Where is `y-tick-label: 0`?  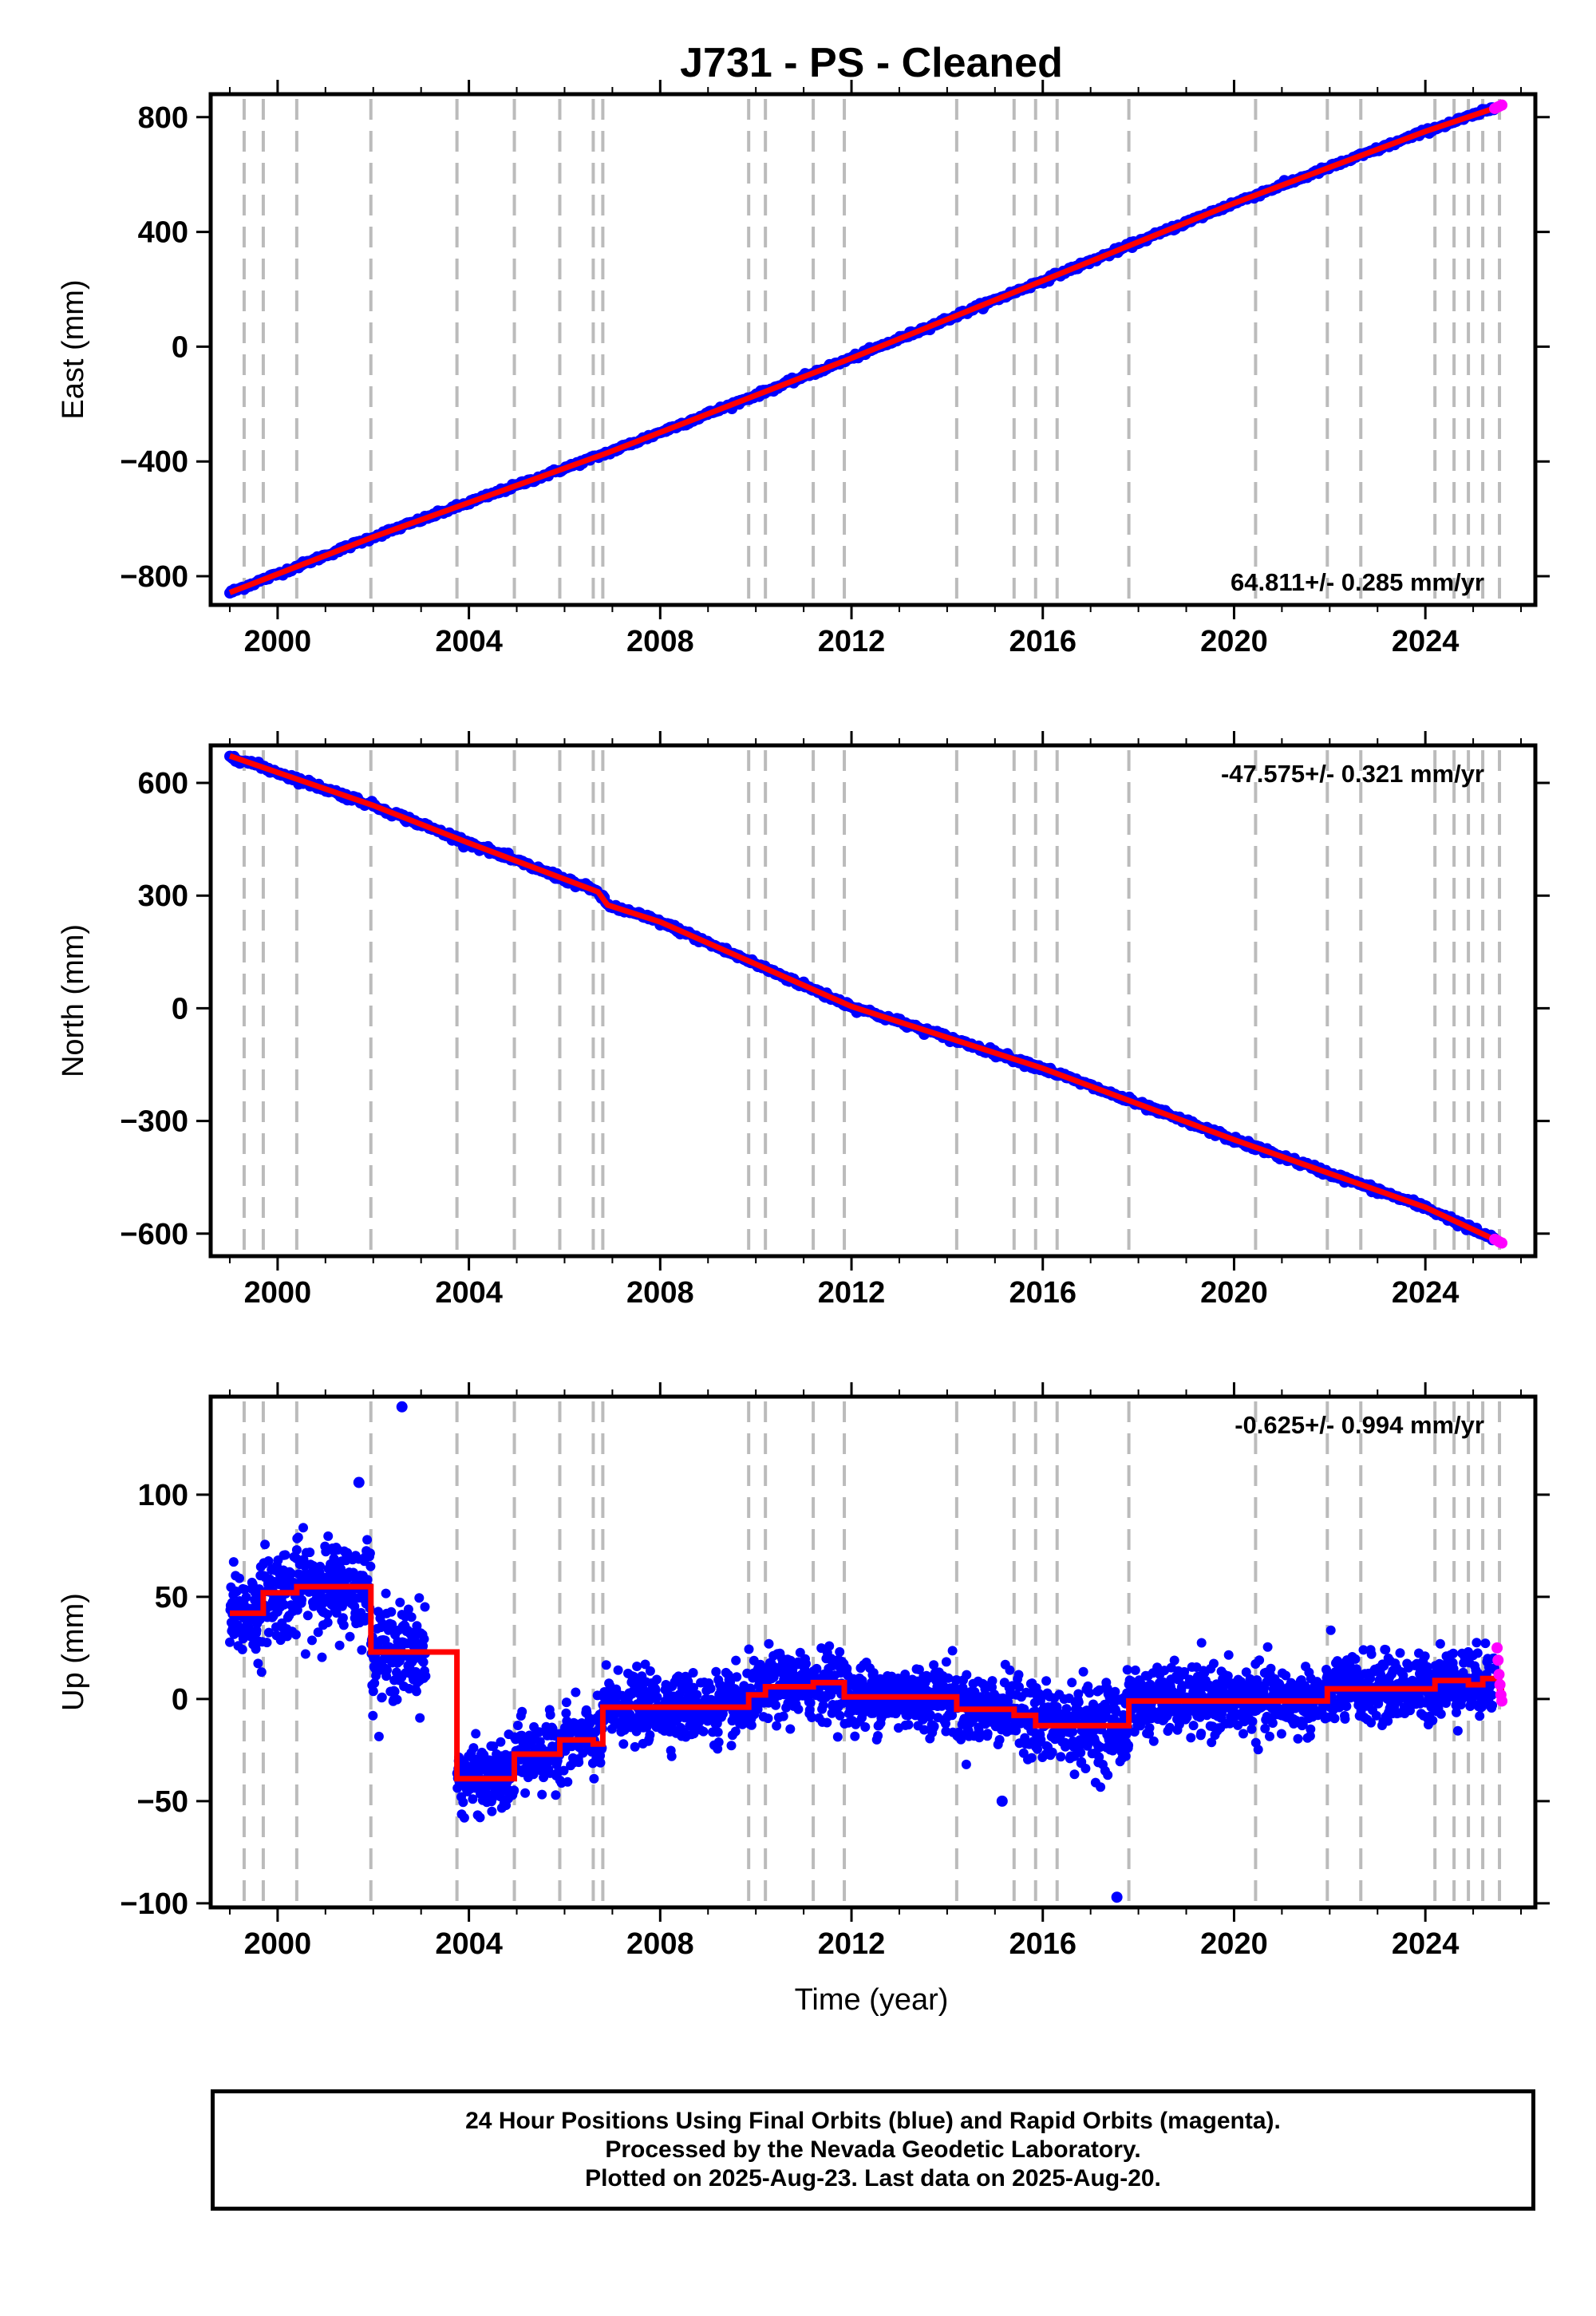 y-tick-label: 0 is located at coordinates (180, 347).